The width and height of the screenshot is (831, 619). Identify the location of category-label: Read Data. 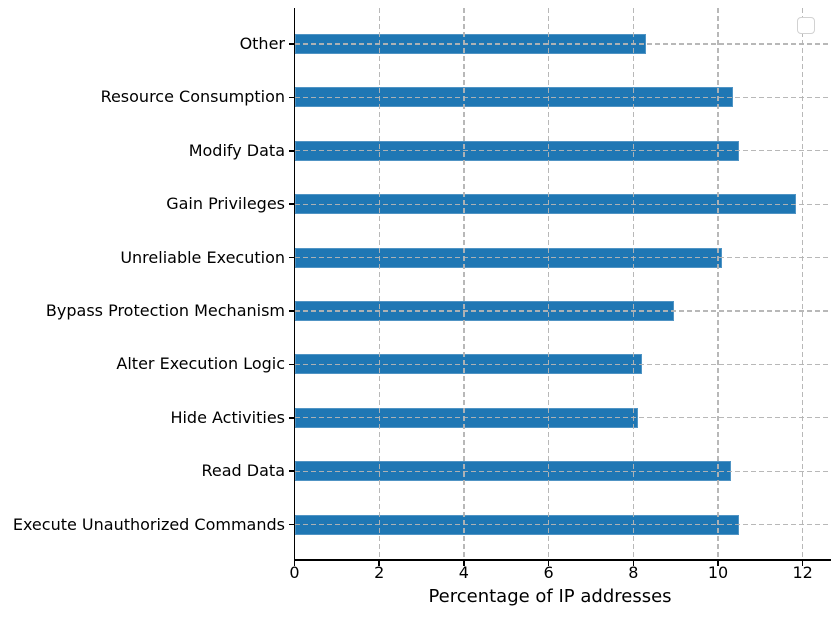
(243, 471).